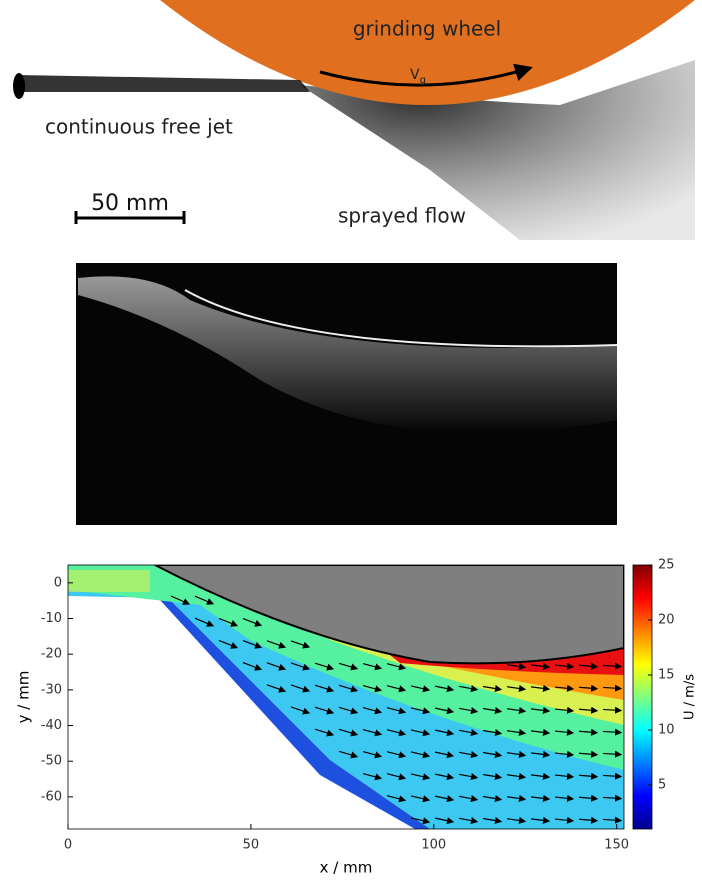 The image size is (702, 884). What do you see at coordinates (251, 845) in the screenshot?
I see `x-tick-label: 50` at bounding box center [251, 845].